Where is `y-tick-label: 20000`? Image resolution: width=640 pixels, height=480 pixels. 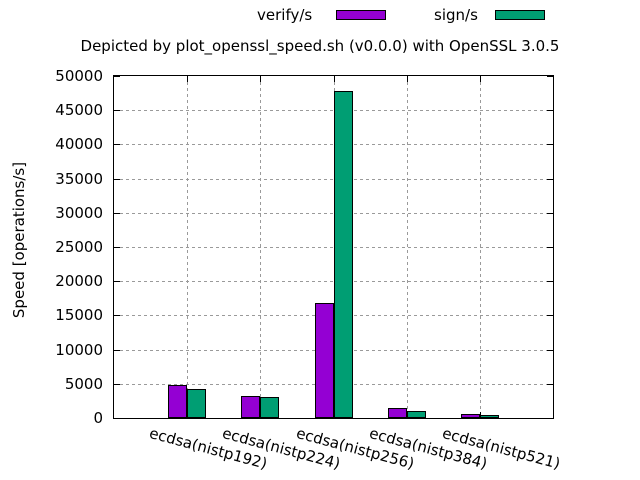
y-tick-label: 20000 is located at coordinates (79, 281).